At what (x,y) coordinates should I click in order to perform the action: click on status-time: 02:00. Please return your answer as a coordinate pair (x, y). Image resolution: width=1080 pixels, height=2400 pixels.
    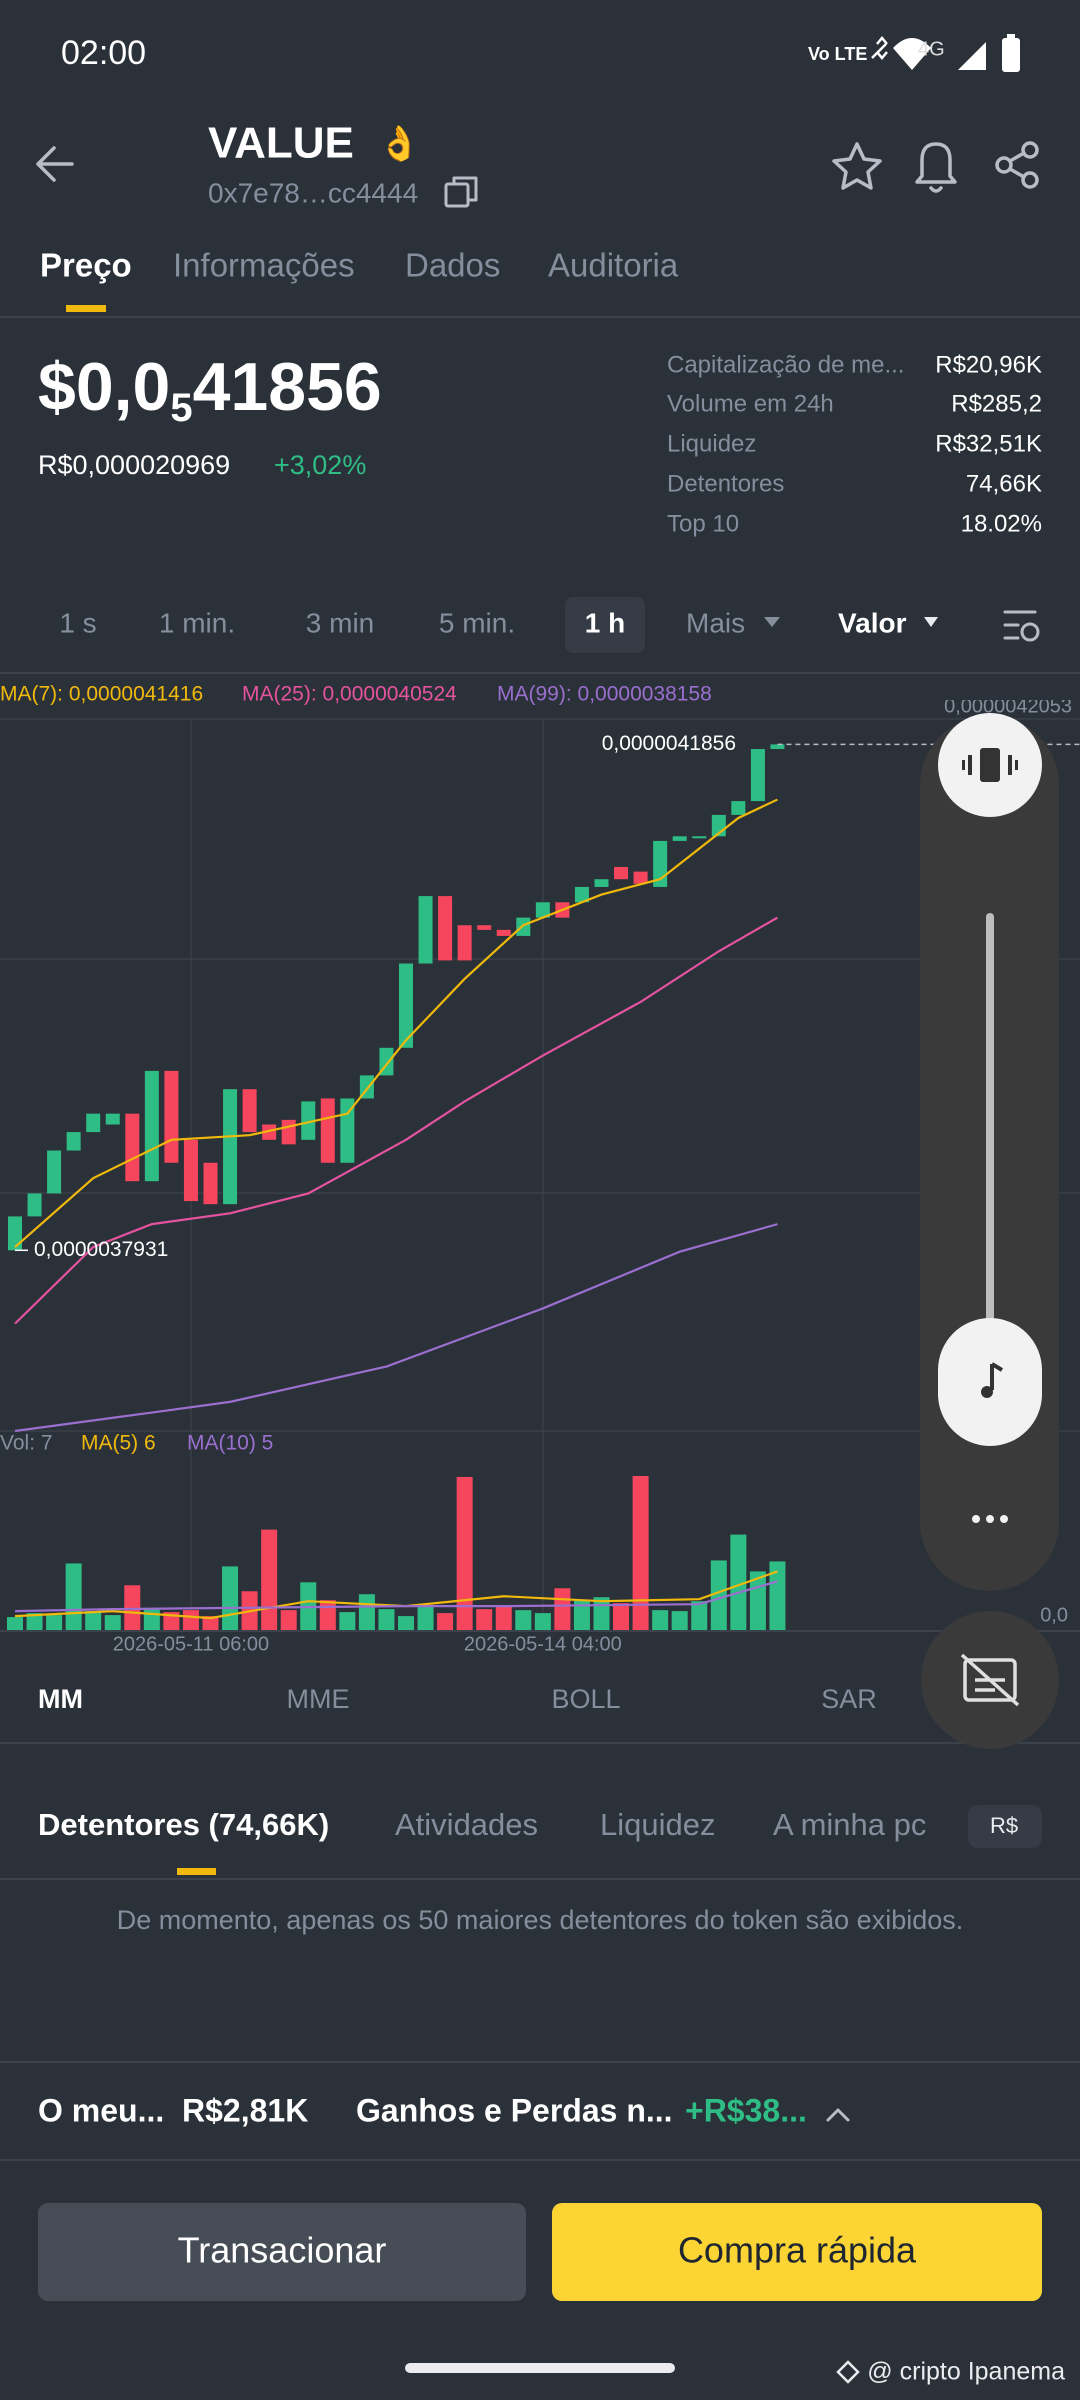
    Looking at the image, I should click on (103, 53).